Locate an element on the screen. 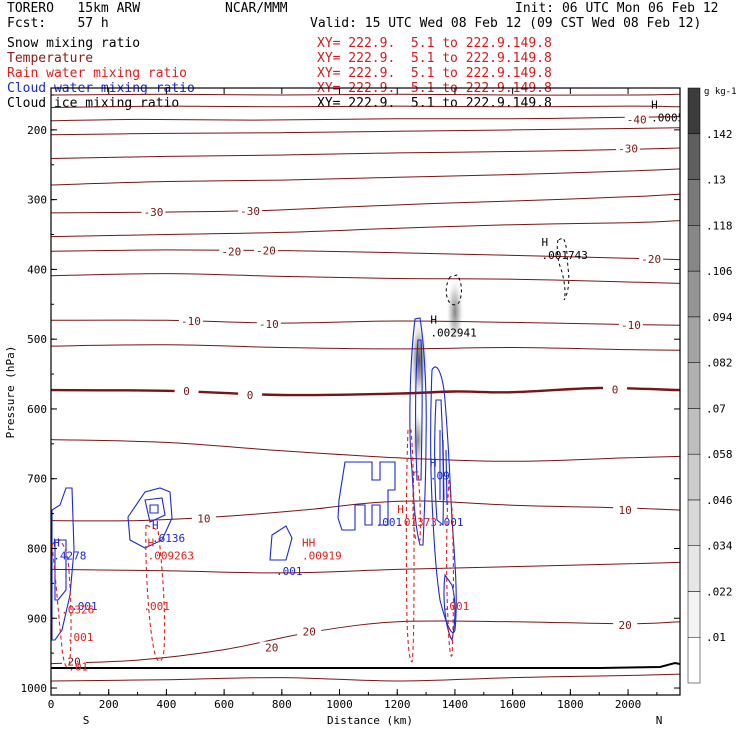 The image size is (740, 740). colorbar-label: .13 is located at coordinates (716, 180).